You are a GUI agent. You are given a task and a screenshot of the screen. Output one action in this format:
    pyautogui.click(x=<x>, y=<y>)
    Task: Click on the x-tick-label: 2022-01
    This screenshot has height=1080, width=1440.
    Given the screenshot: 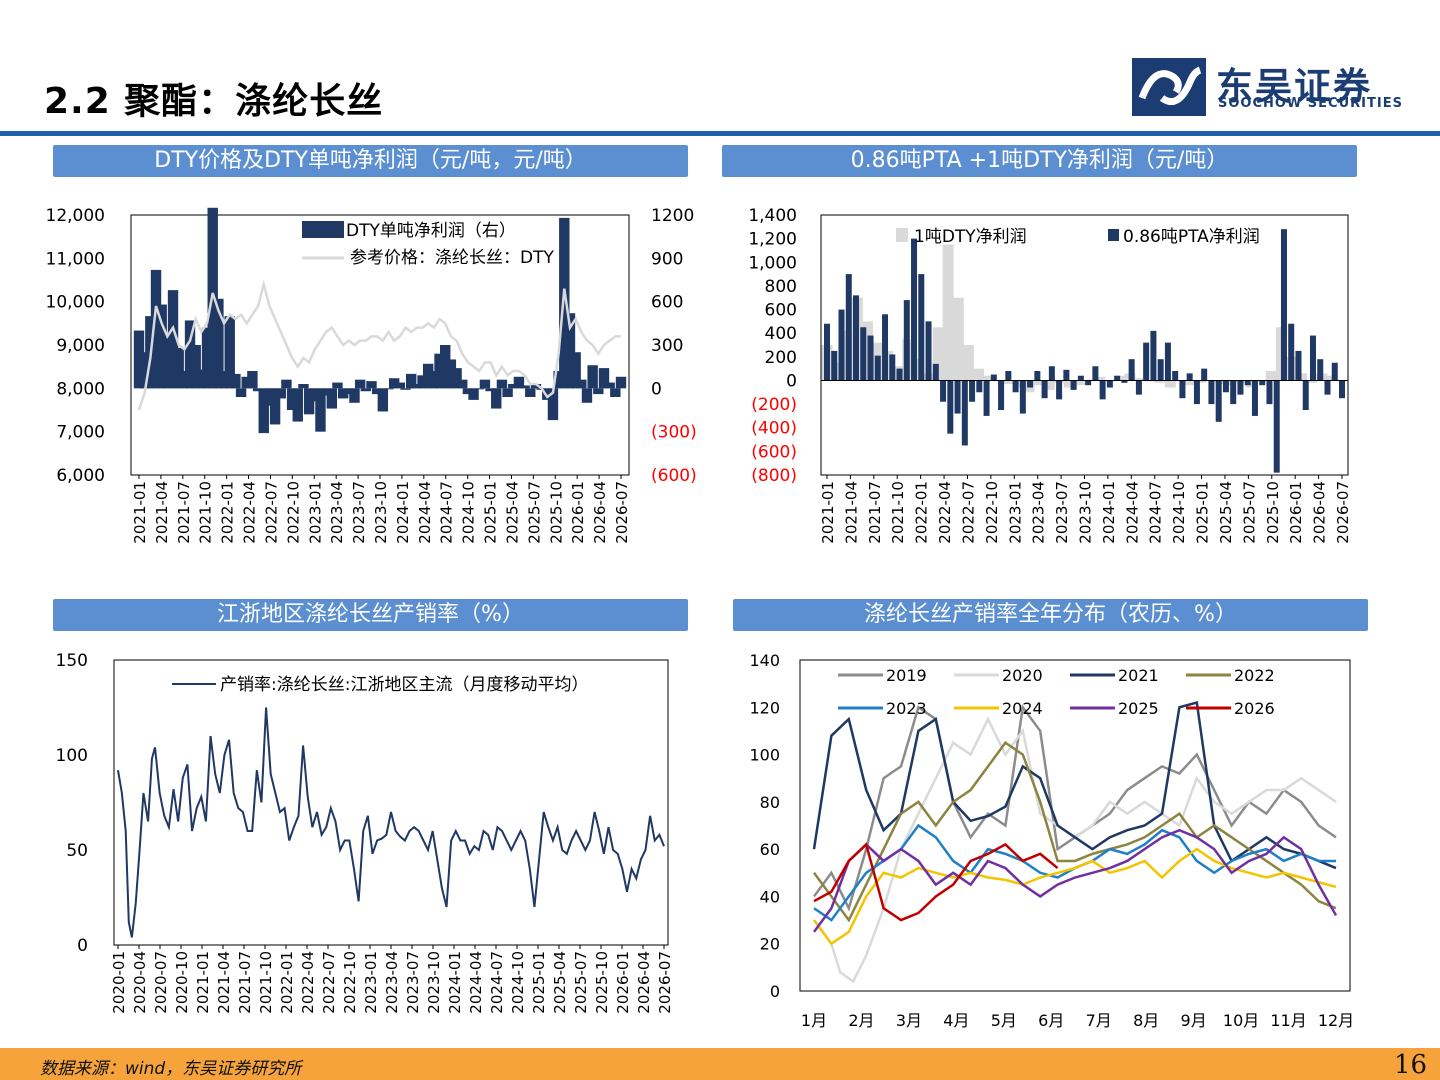 What is the action you would take?
    pyautogui.click(x=228, y=512)
    